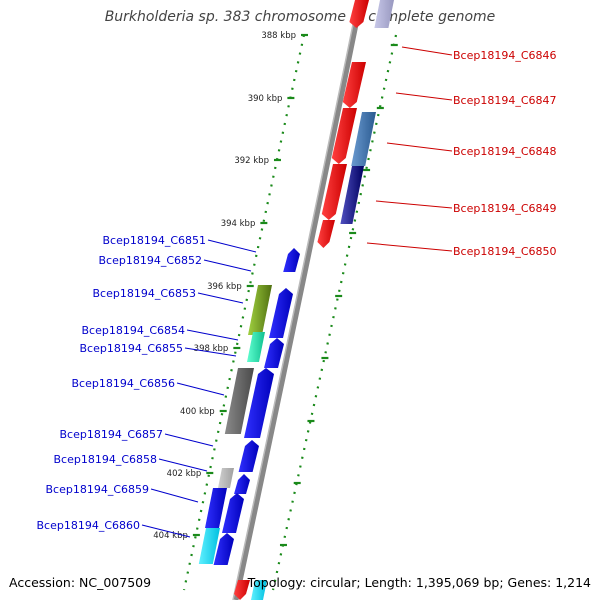 The height and width of the screenshot is (600, 600). I want to click on scale-tick-label: 392 kbp, so click(251, 161).